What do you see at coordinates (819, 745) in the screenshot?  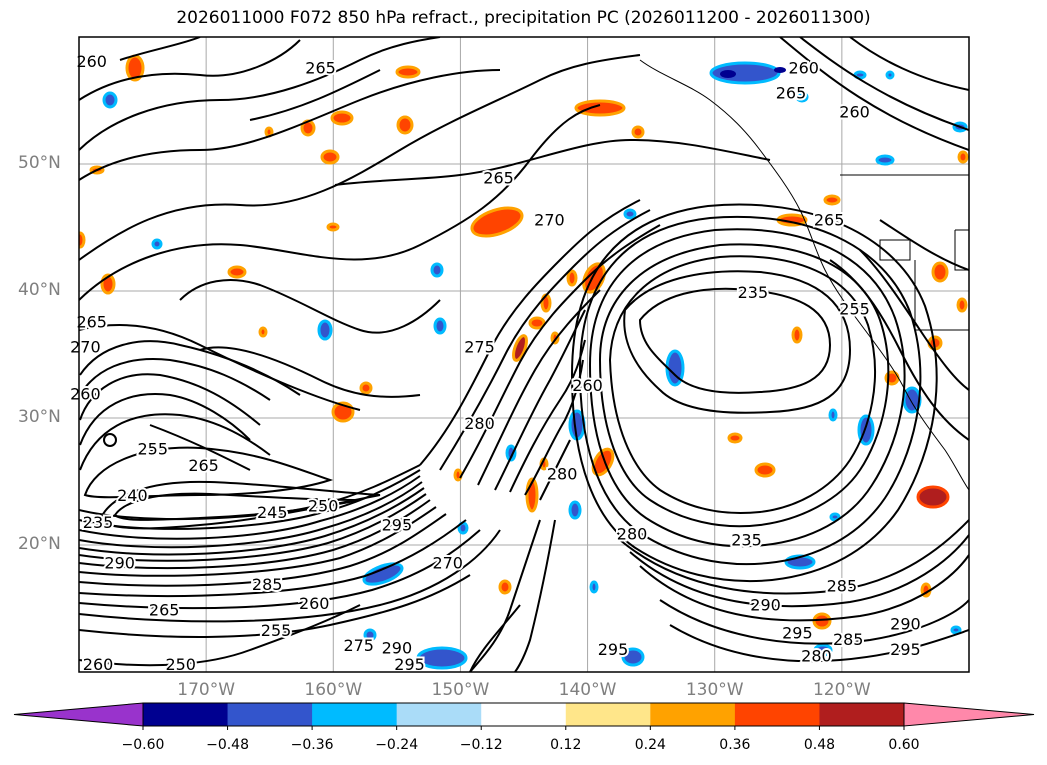 I see `colorbar-tick-label: 0.48` at bounding box center [819, 745].